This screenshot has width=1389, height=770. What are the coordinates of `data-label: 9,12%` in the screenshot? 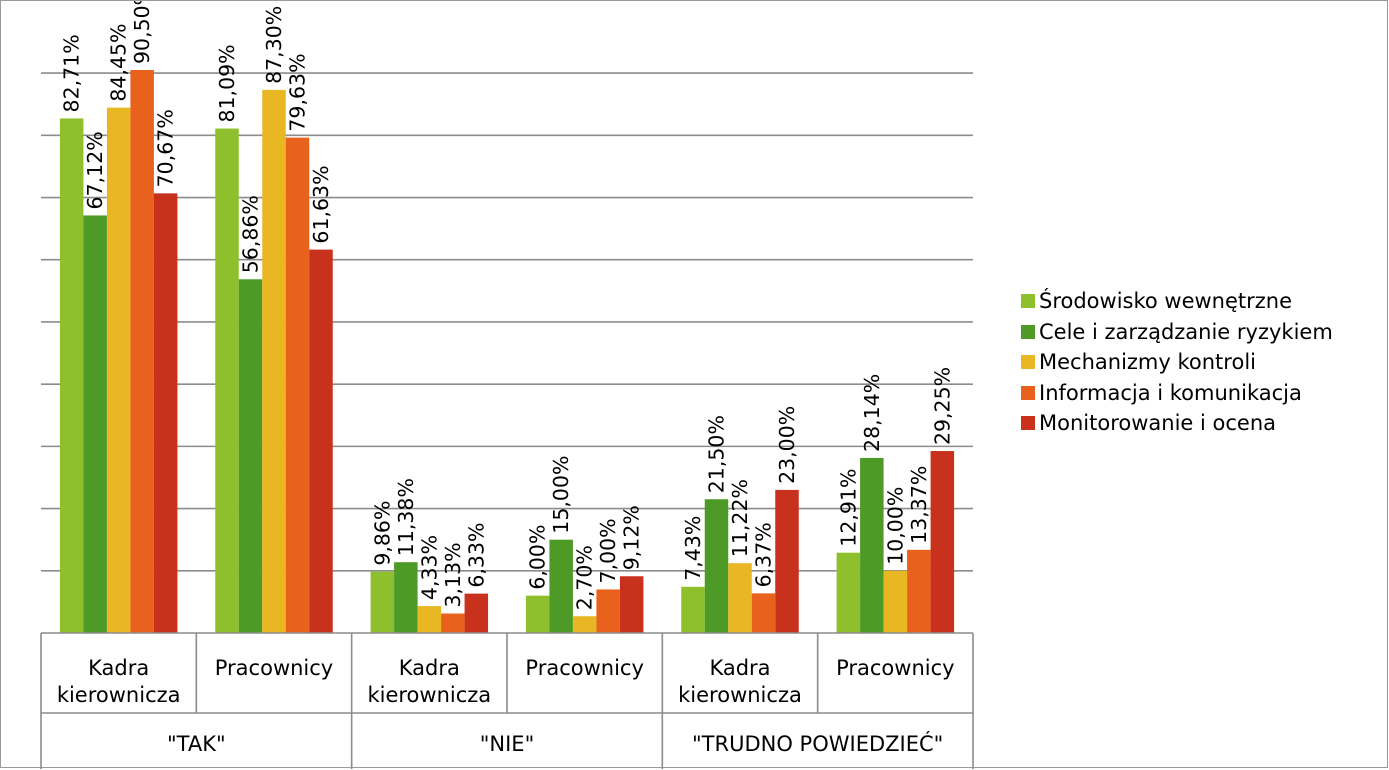 It's located at (632, 537).